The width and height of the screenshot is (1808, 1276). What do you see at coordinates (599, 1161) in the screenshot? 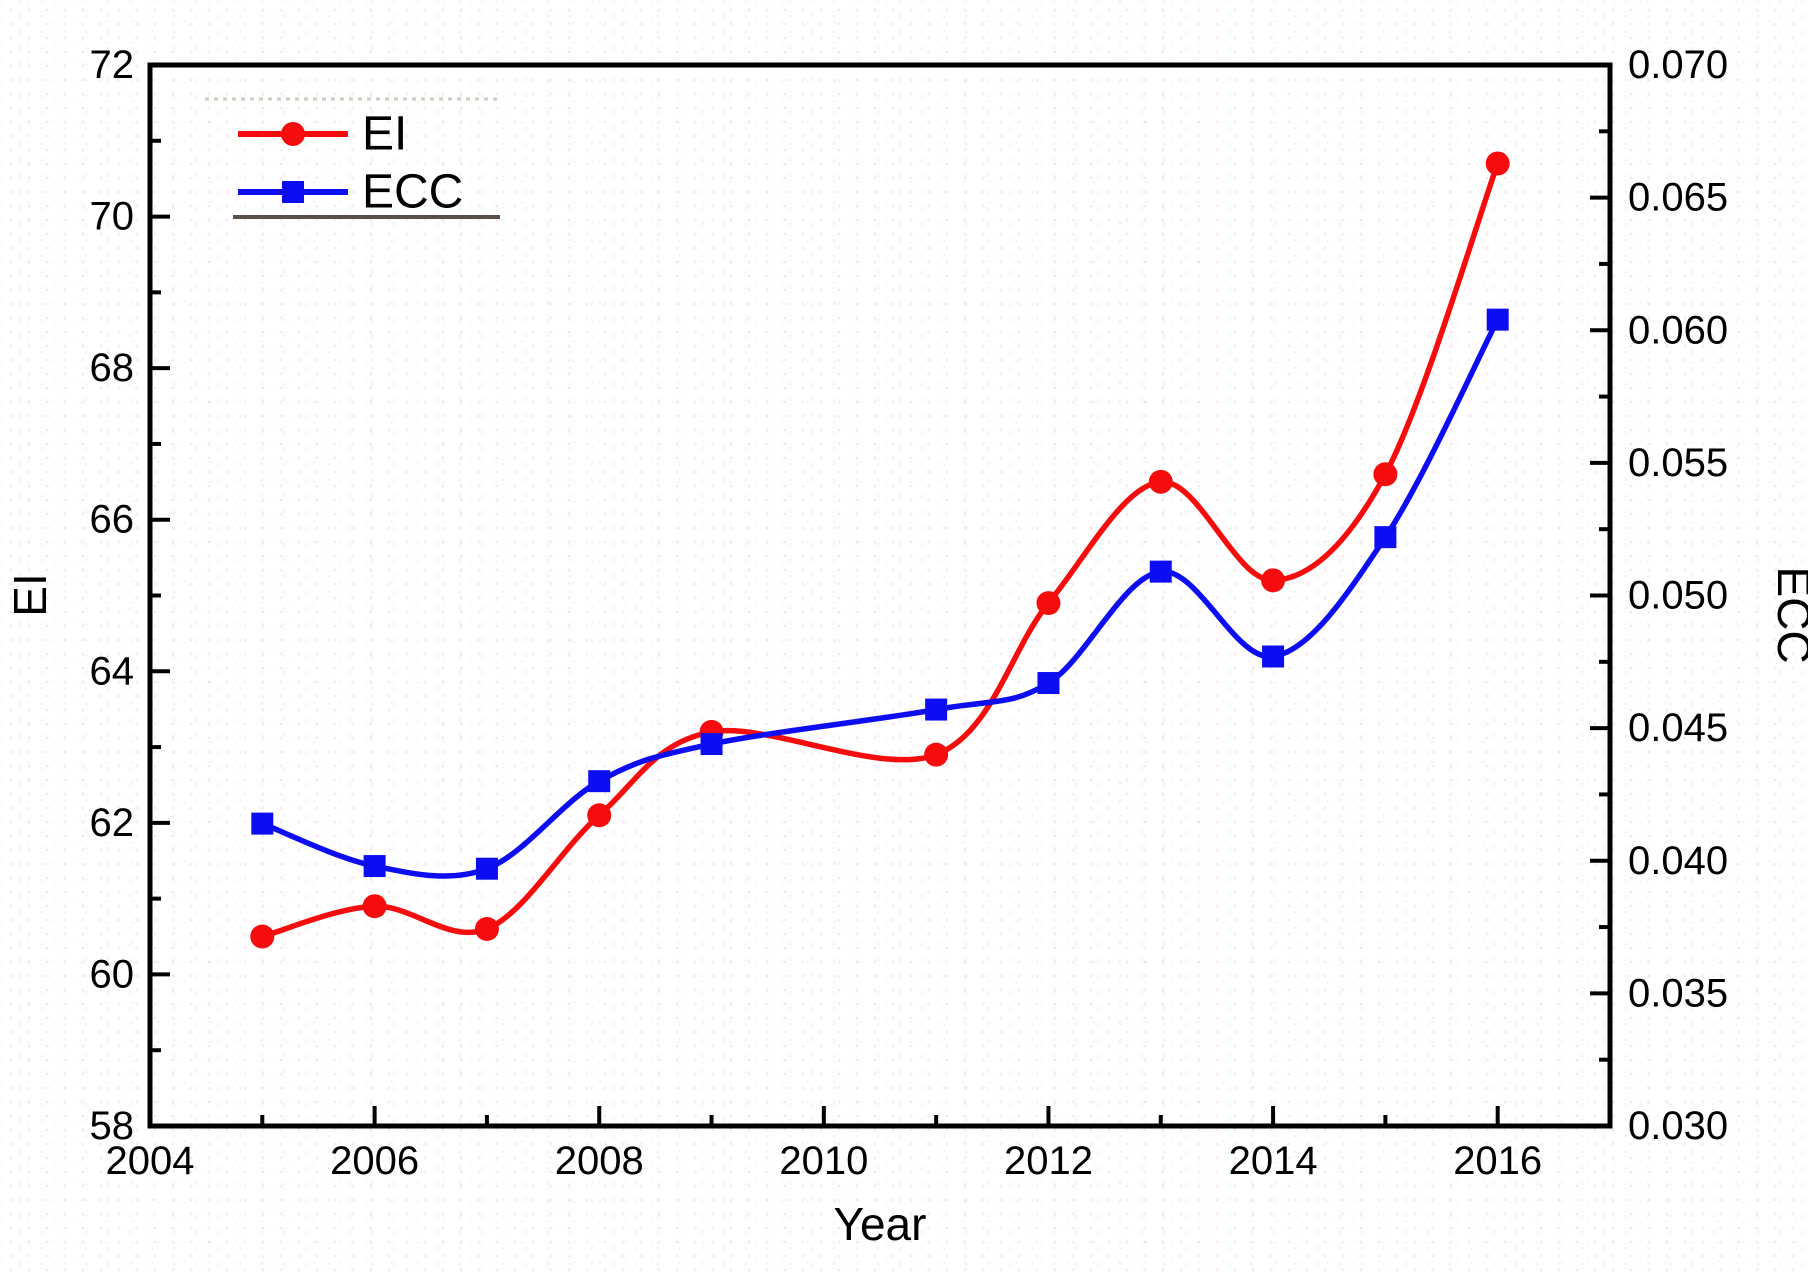
I see `x-tick-label: 2008` at bounding box center [599, 1161].